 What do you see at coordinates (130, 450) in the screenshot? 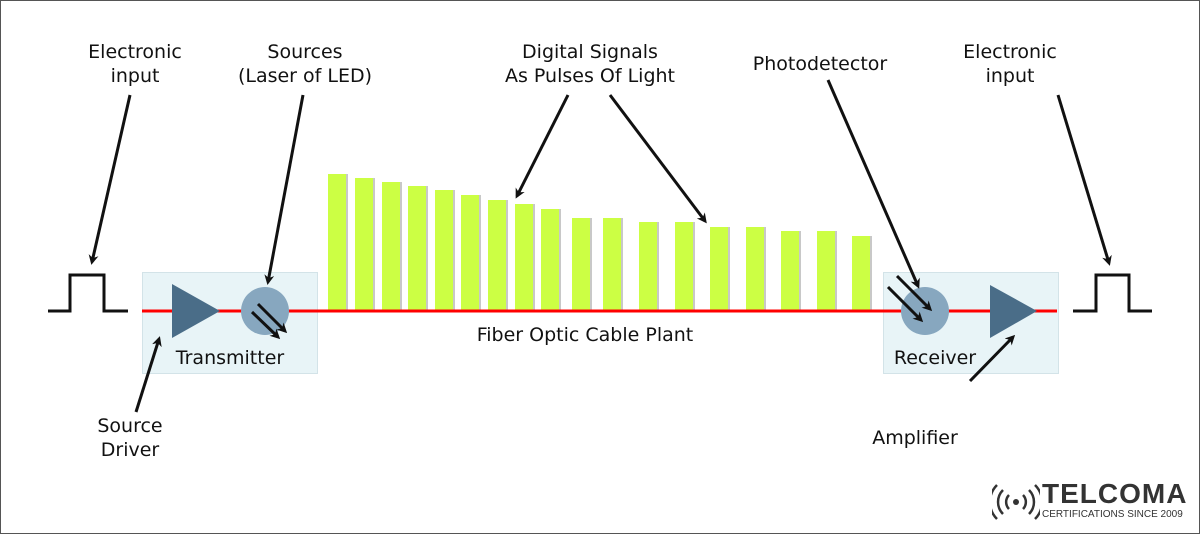
I see `label-line: Driver` at bounding box center [130, 450].